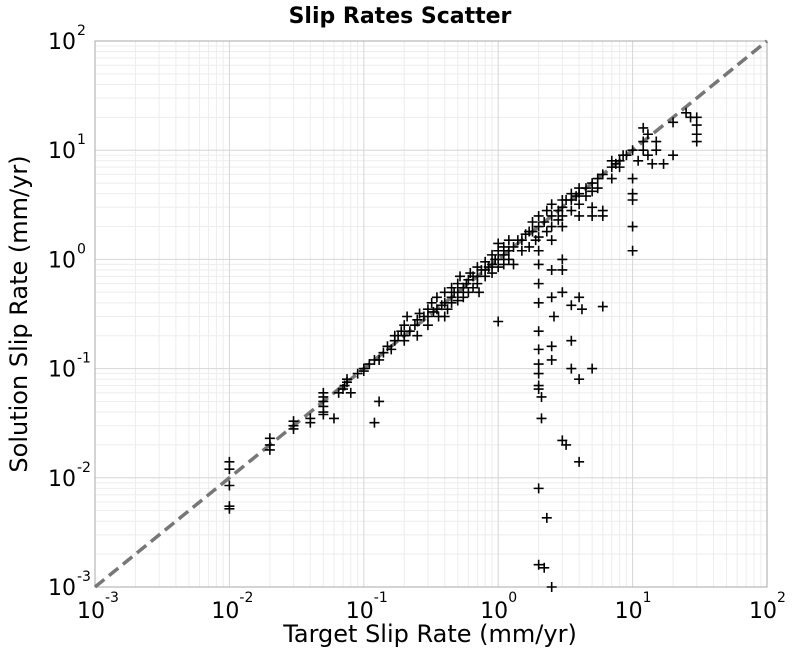 This screenshot has width=800, height=650. Describe the element at coordinates (112, 598) in the screenshot. I see `x-tick-exponent: -3` at that location.